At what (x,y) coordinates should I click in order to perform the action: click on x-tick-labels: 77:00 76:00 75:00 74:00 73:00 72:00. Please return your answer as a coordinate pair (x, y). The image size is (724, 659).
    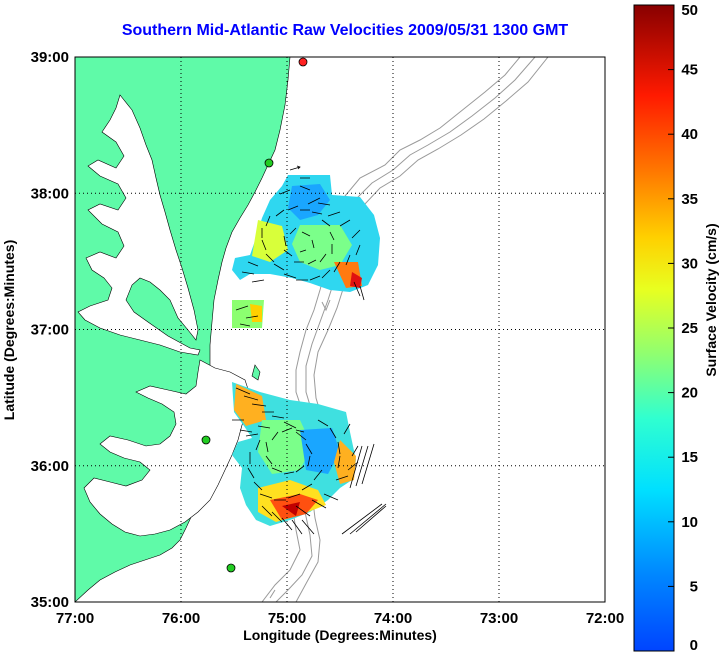
    Looking at the image, I should click on (340, 618).